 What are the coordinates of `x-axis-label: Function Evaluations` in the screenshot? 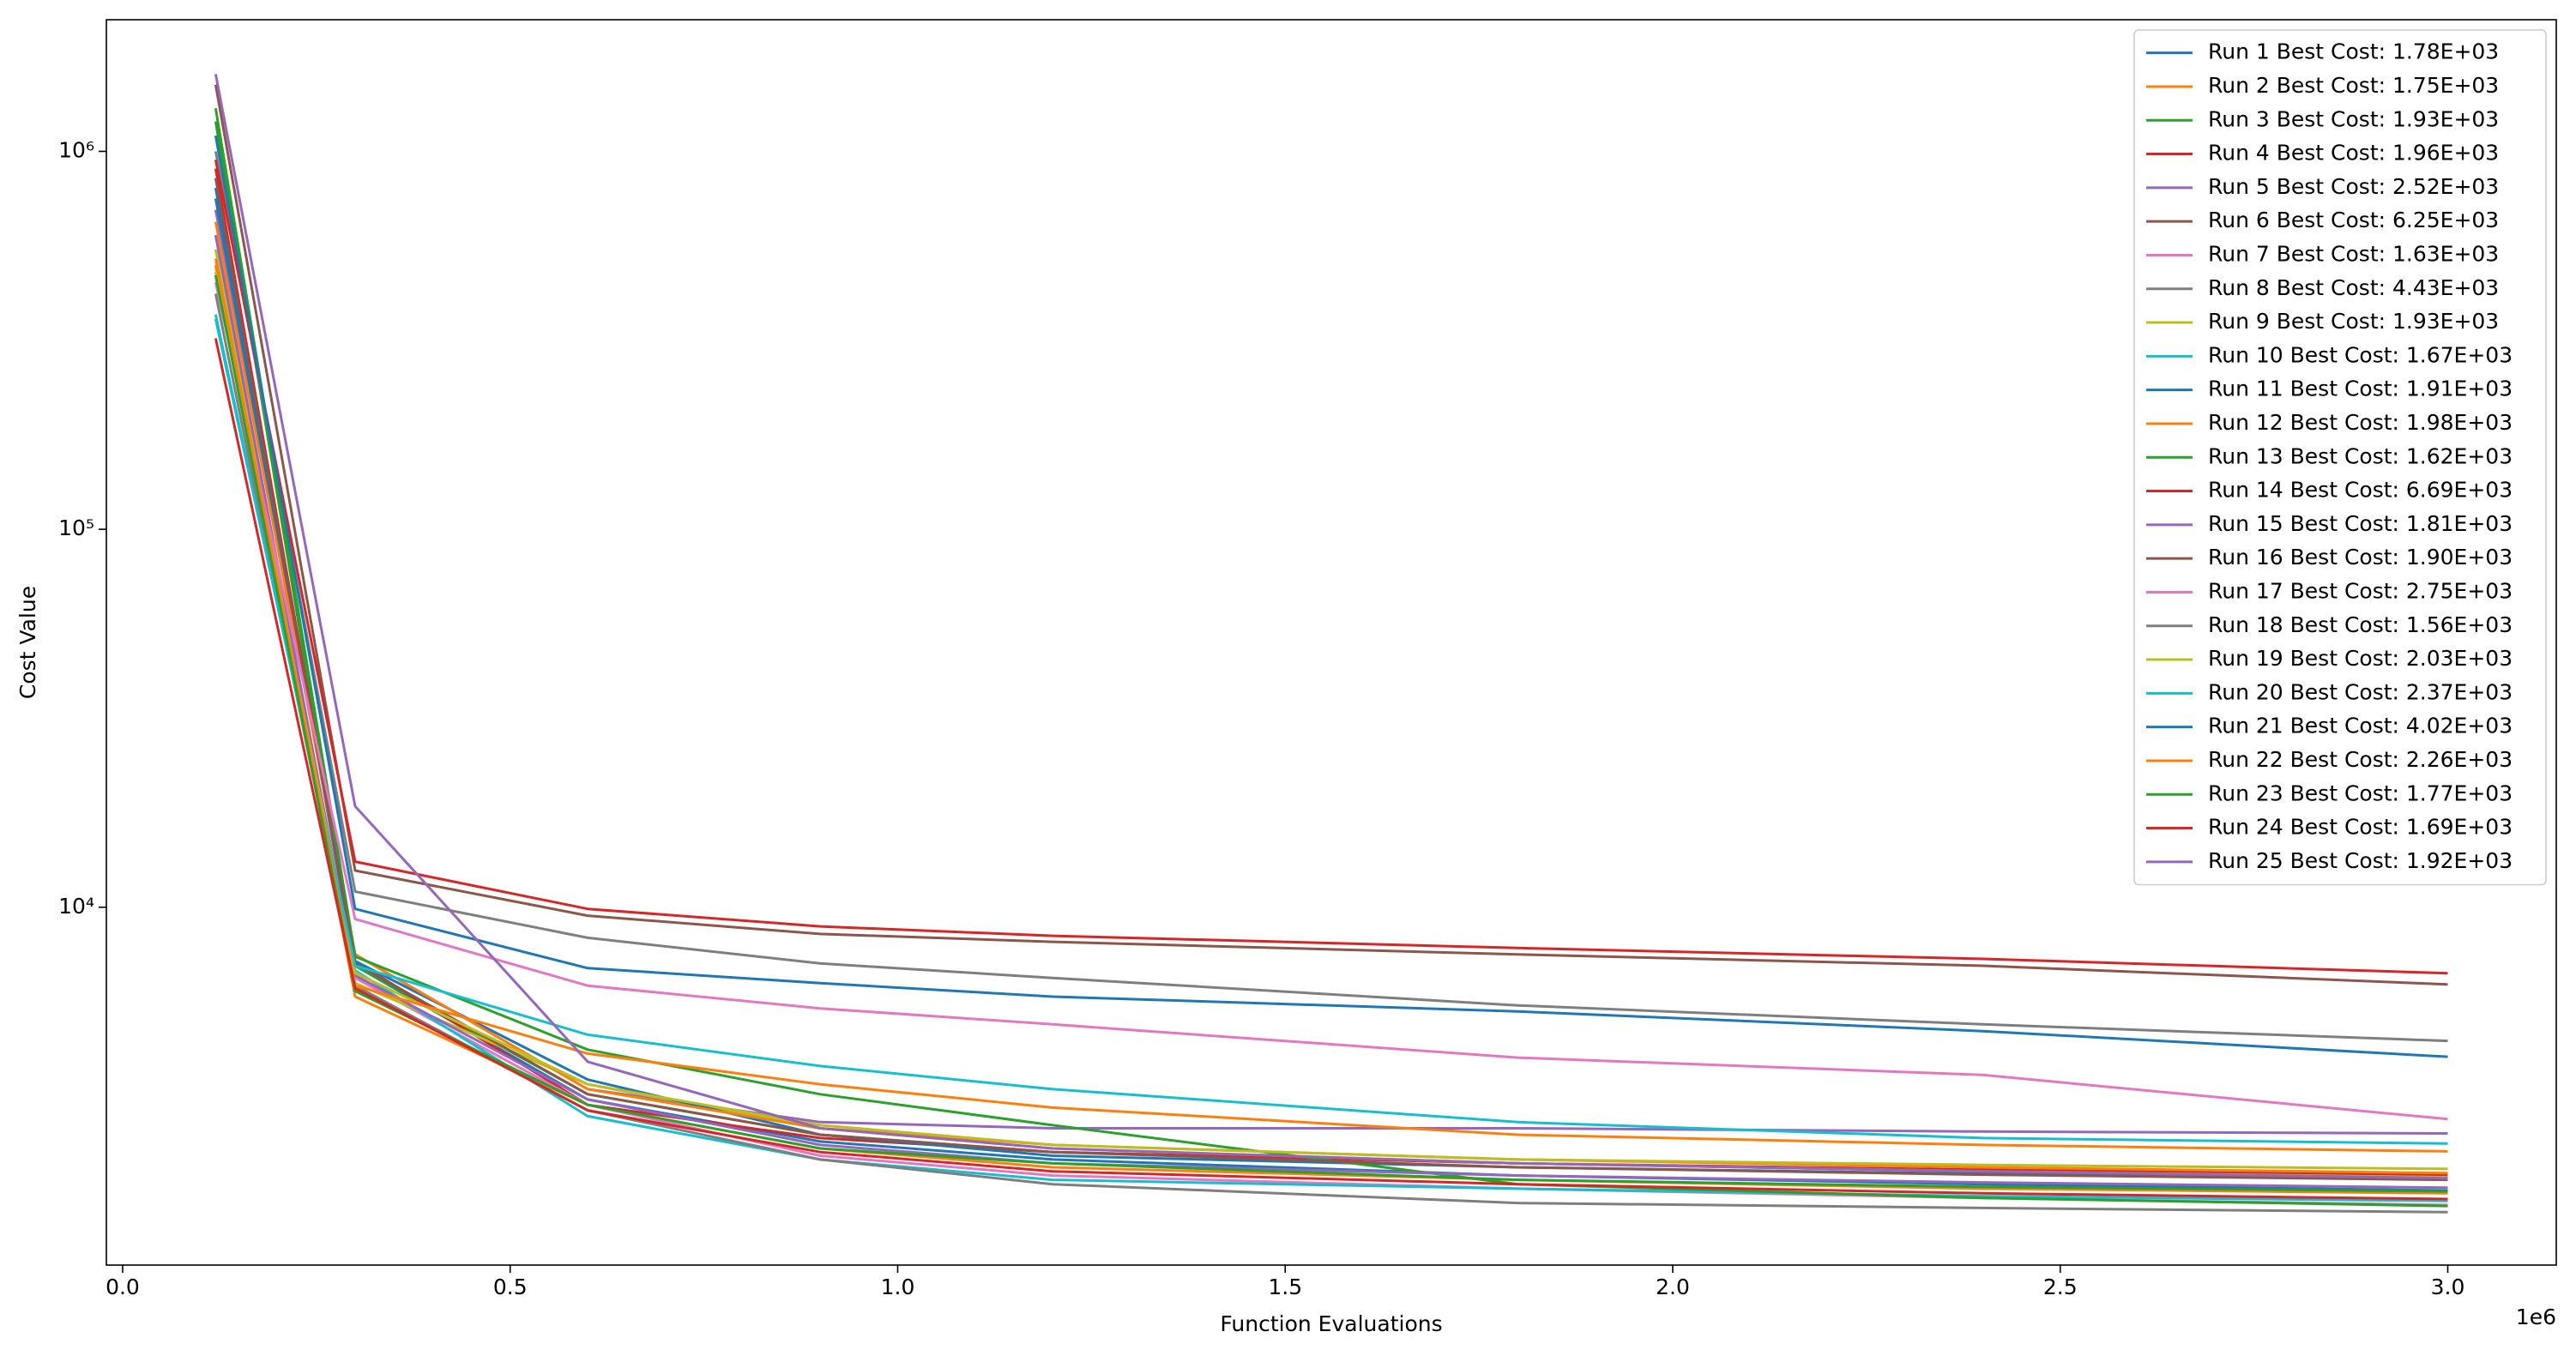 It's located at (1331, 1323).